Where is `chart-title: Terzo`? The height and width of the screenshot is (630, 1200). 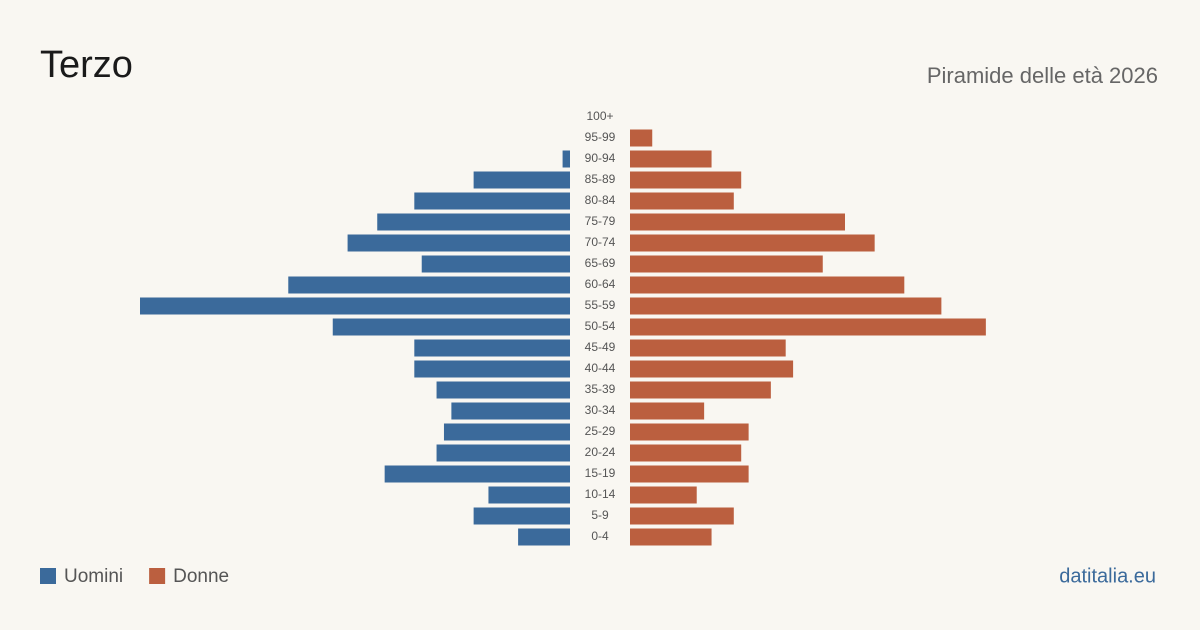 chart-title: Terzo is located at coordinates (86, 65).